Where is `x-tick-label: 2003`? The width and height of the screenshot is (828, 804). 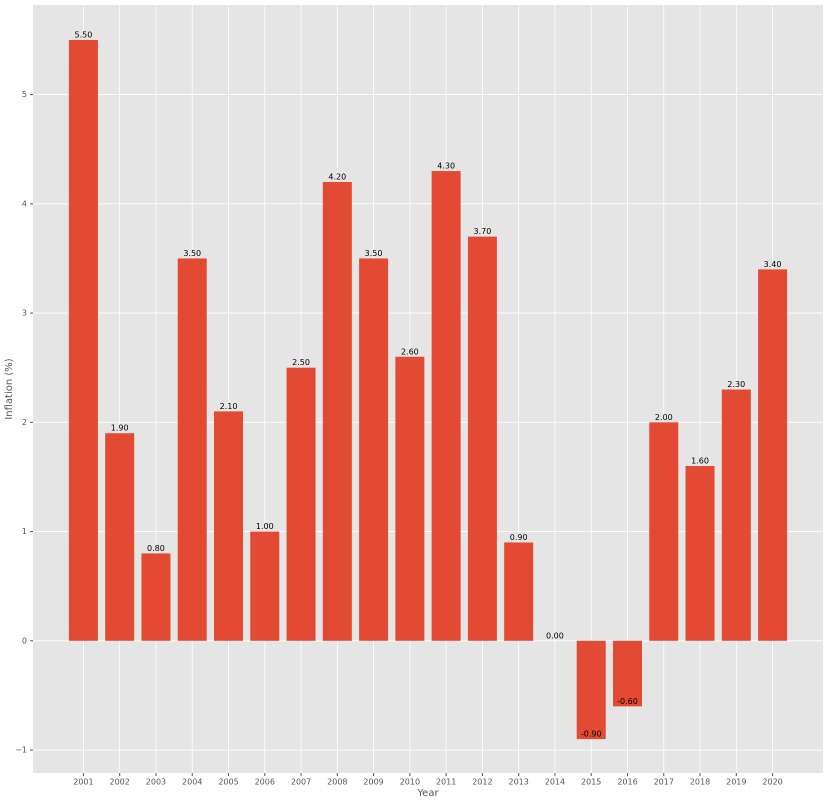
x-tick-label: 2003 is located at coordinates (156, 782).